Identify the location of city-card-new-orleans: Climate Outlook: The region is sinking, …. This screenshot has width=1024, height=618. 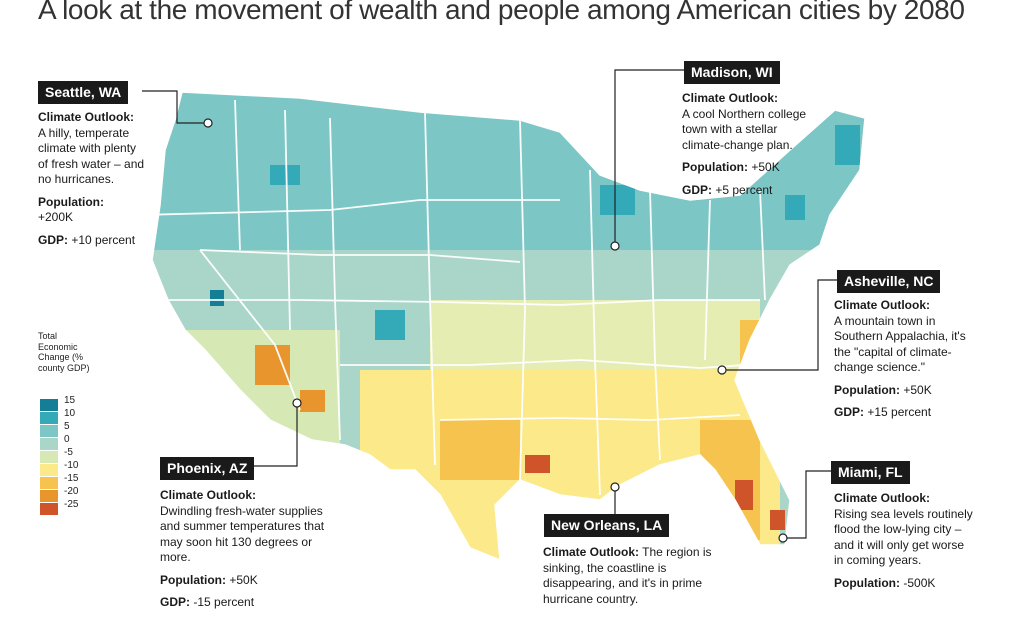
(628, 579).